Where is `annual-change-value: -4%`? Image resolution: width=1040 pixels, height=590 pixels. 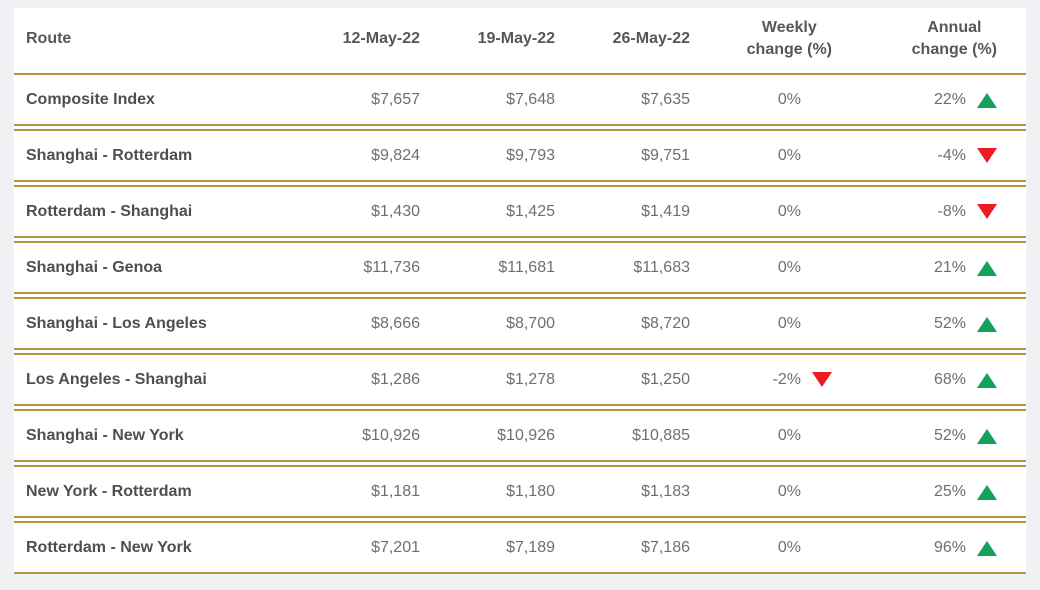 annual-change-value: -4% is located at coordinates (951, 155).